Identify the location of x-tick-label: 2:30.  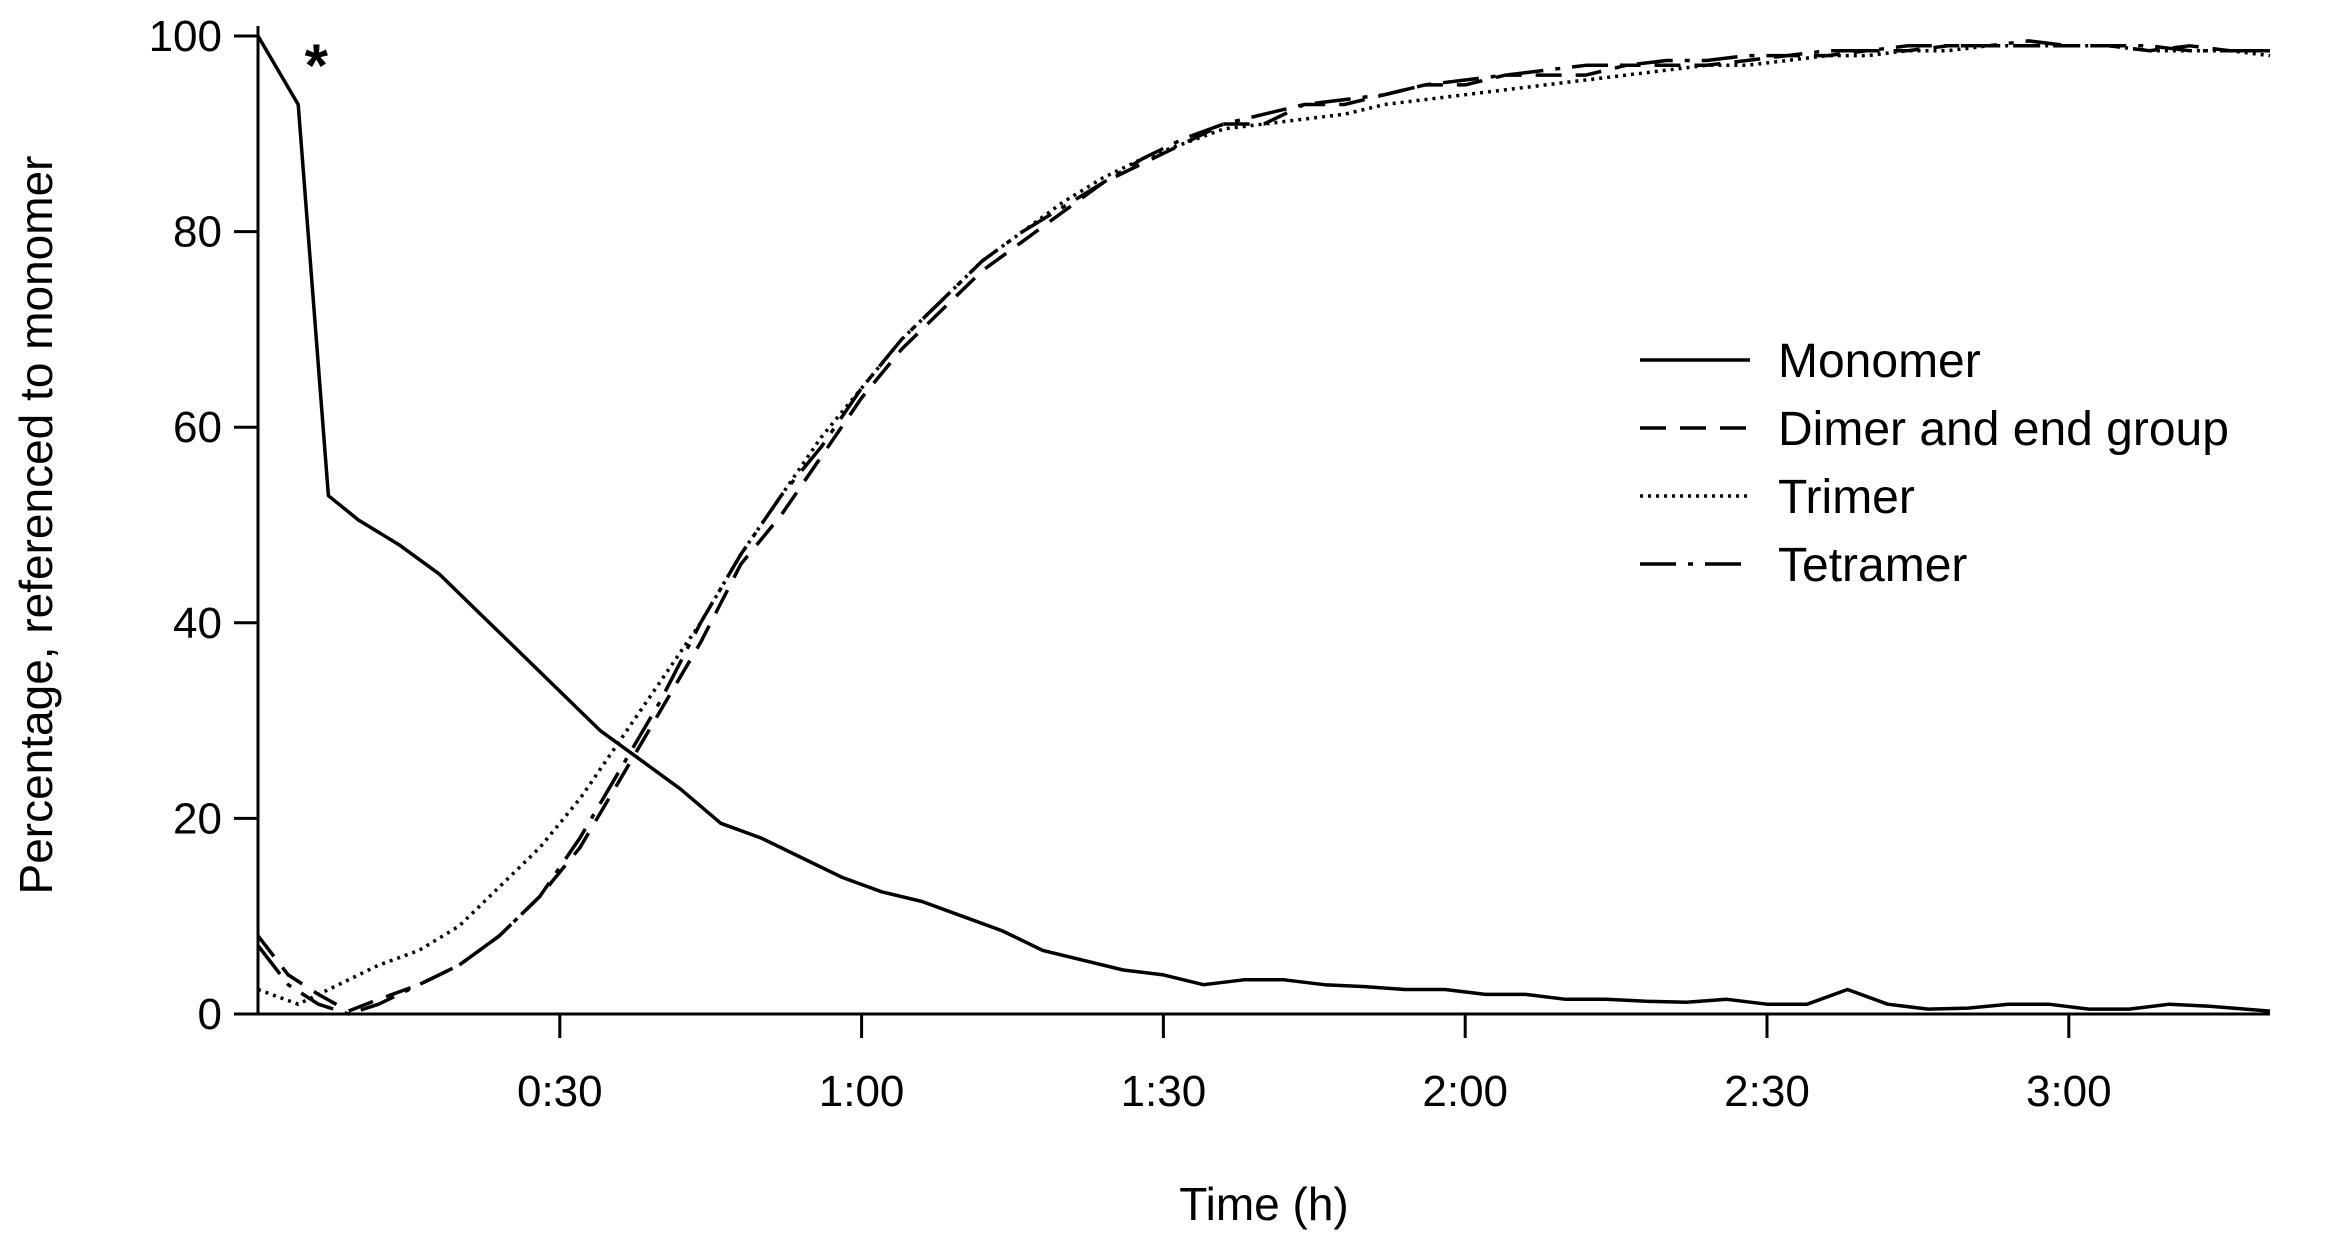
(1767, 1091).